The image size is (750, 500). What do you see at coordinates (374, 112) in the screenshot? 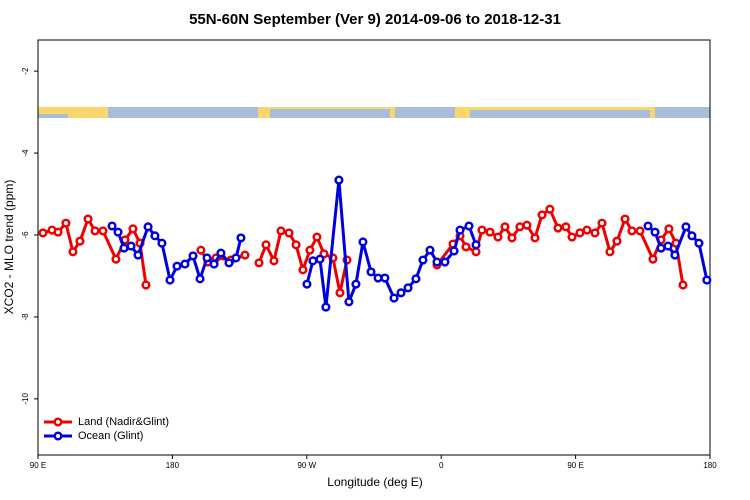
I see `land-ocean-strip` at bounding box center [374, 112].